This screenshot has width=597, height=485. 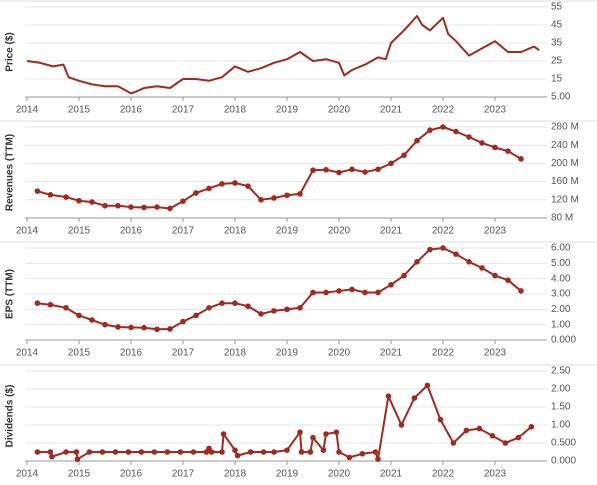 I want to click on y-tick-label: 0.500, so click(x=563, y=443).